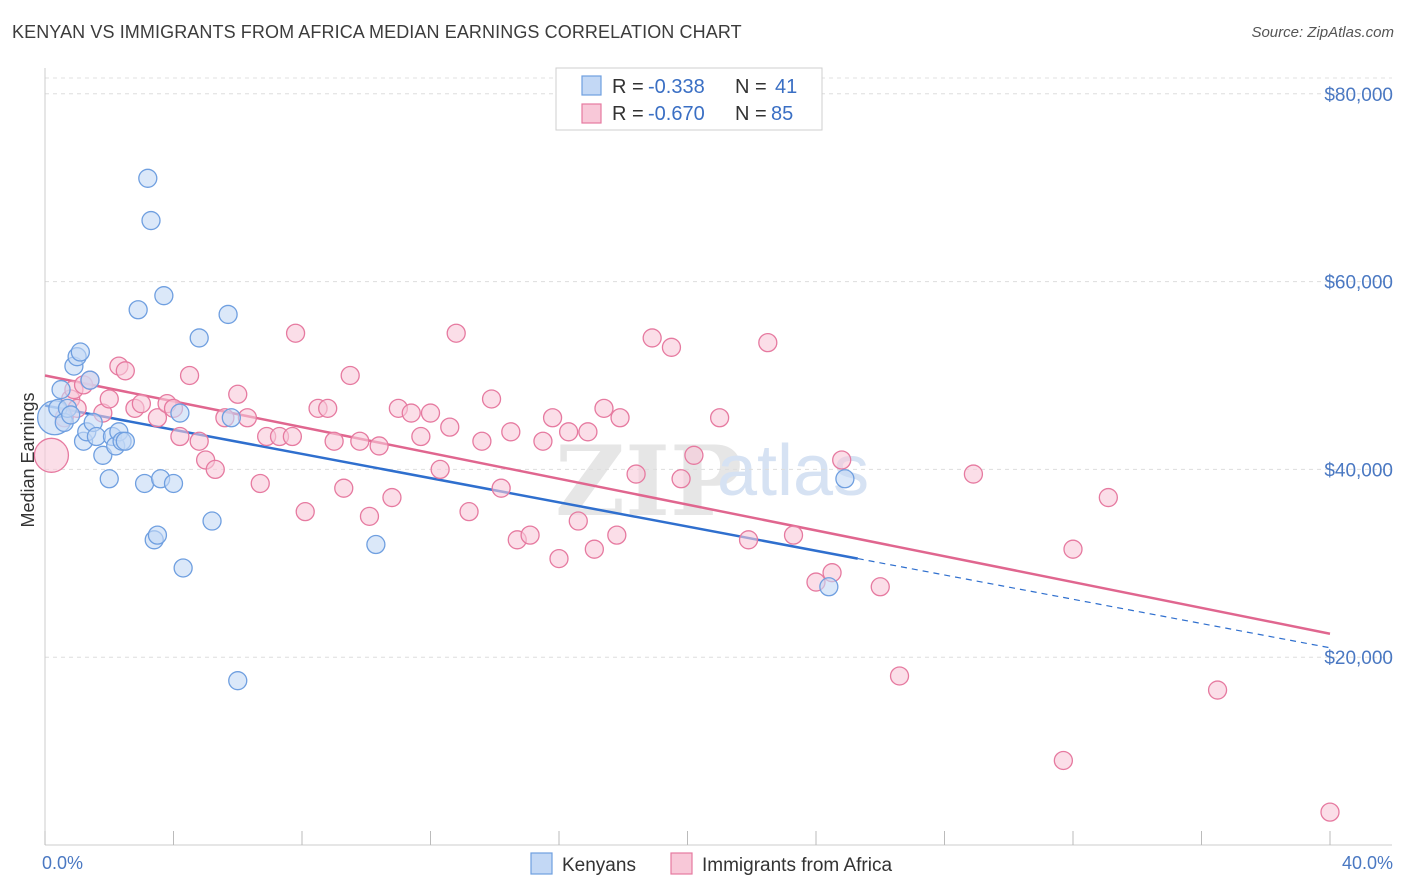 This screenshot has width=1406, height=892. Describe the element at coordinates (628, 114) in the screenshot. I see `legend-r-label-2: R =` at that location.